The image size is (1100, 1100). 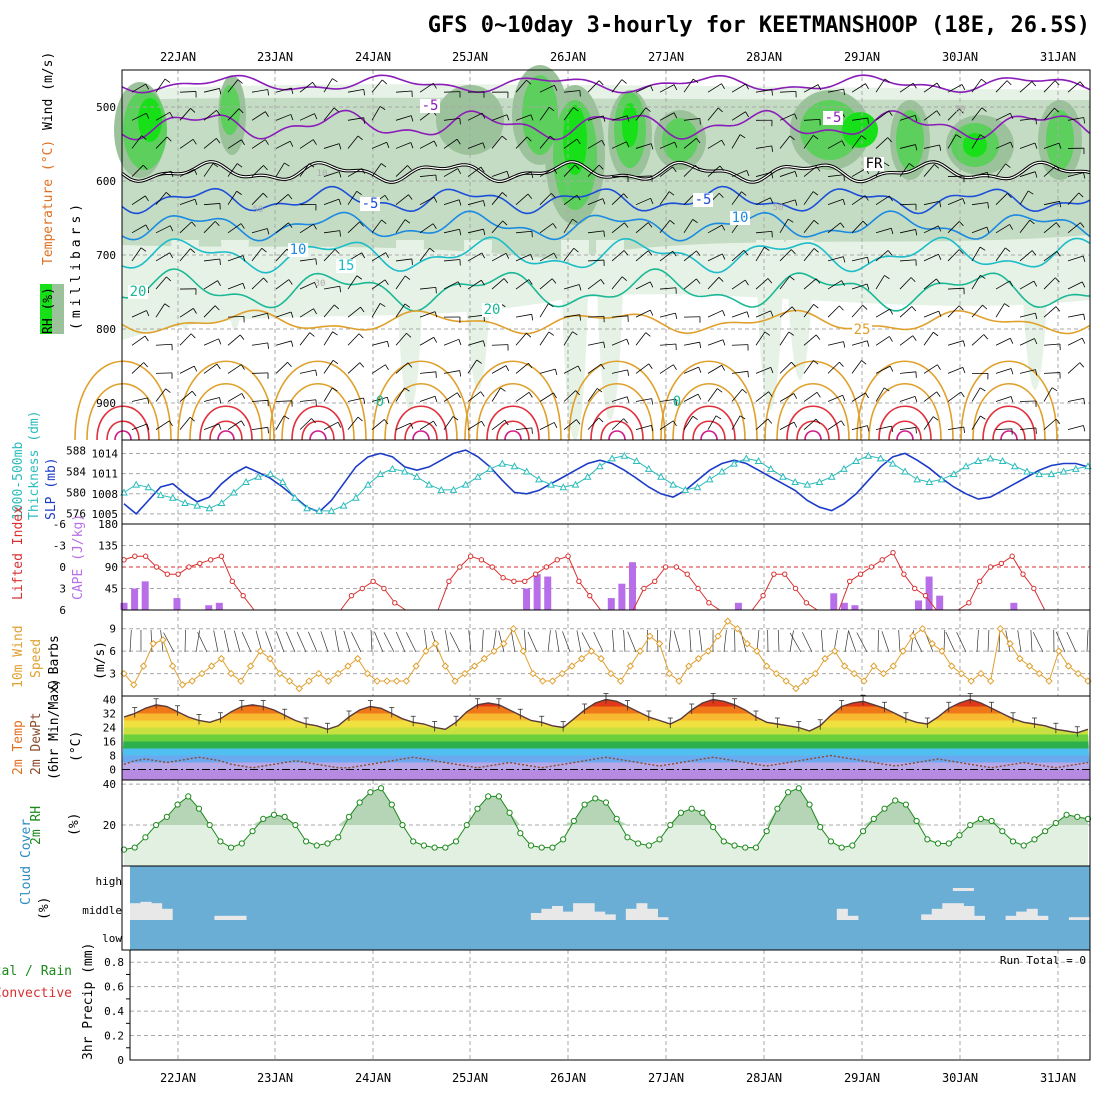 I want to click on precip-label-2: Convective, so click(x=36, y=993).